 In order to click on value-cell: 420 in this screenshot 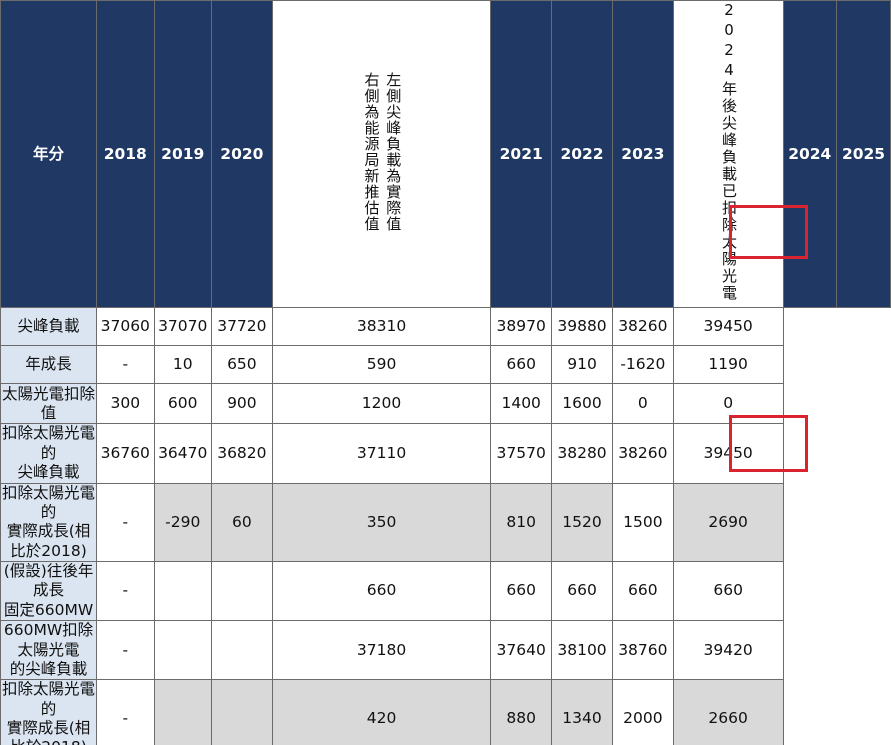, I will do `click(381, 712)`.